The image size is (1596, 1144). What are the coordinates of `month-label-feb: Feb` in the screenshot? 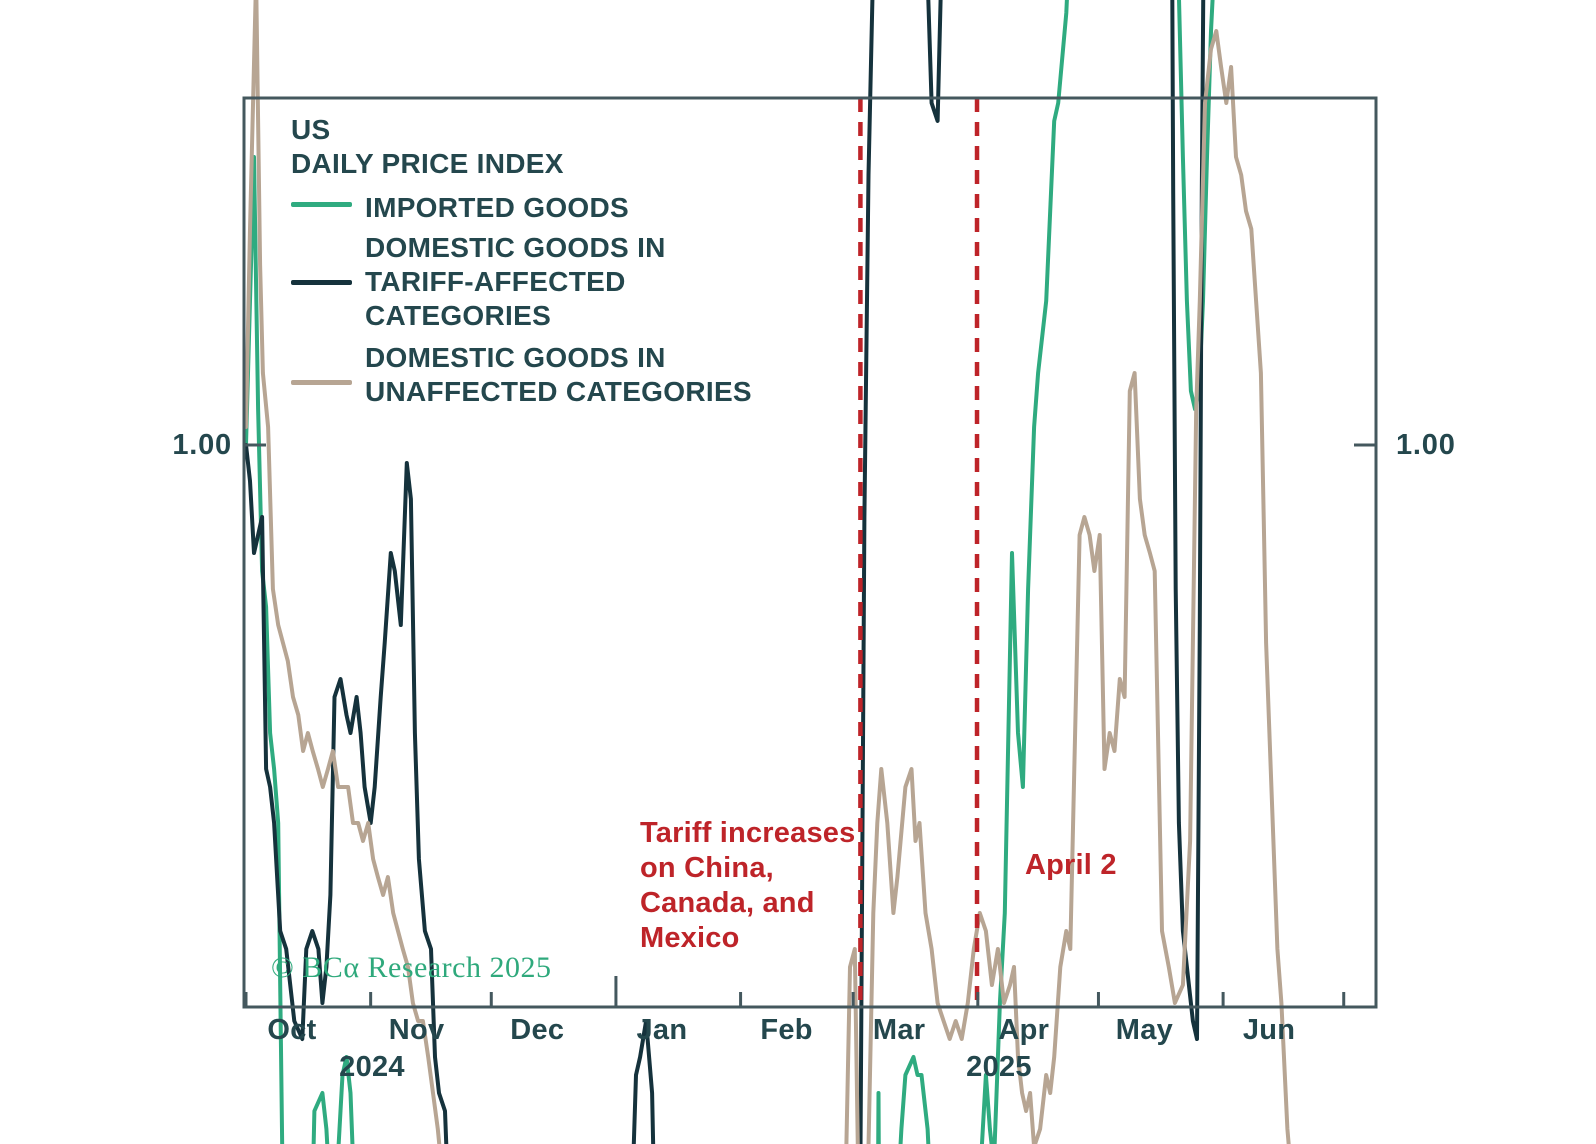 It's located at (786, 1030).